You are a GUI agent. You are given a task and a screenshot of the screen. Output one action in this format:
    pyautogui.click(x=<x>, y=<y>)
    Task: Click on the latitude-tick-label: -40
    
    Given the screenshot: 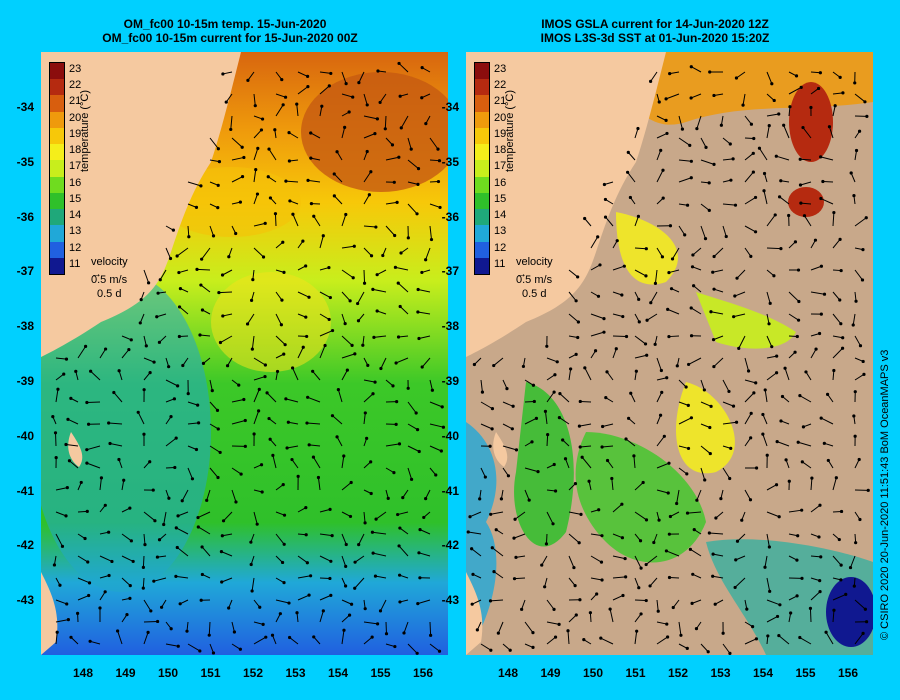 What is the action you would take?
    pyautogui.click(x=25, y=435)
    